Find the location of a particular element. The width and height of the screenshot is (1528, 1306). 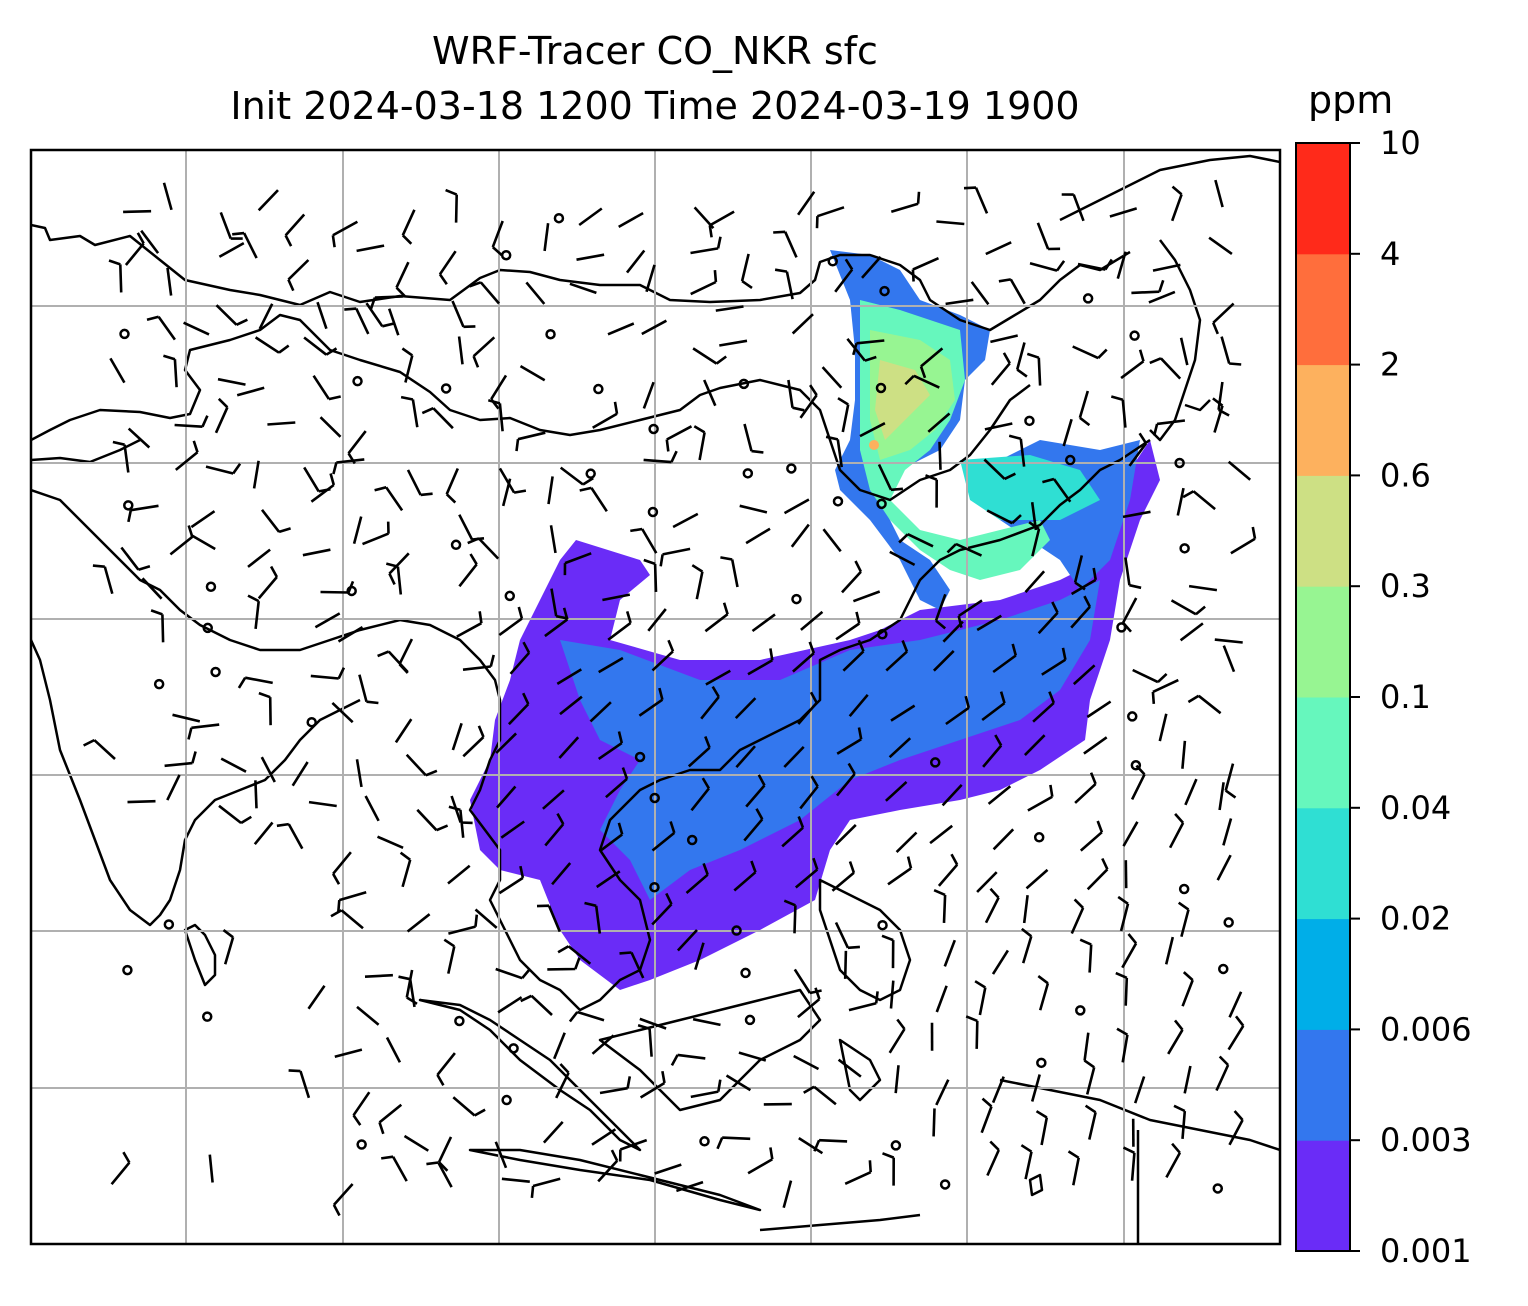

colorbar-tick-label: 0.02 is located at coordinates (1415, 919).